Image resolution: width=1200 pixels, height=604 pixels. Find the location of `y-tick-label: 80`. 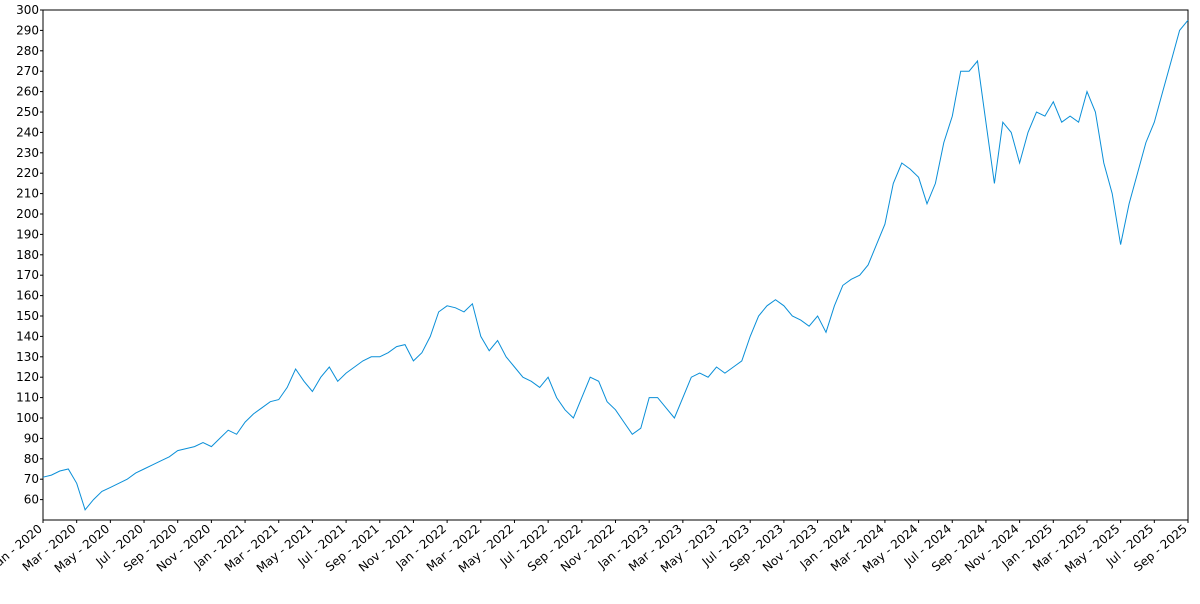

y-tick-label: 80 is located at coordinates (31, 459).